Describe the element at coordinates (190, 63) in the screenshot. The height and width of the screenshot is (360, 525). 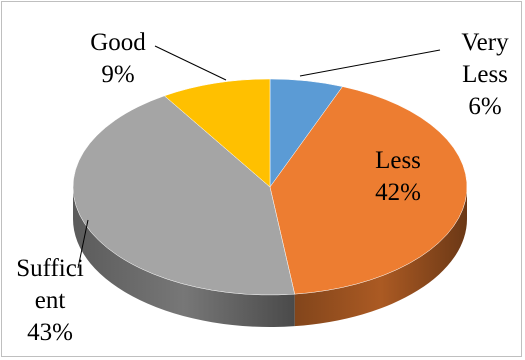
I see `leader-line-good` at that location.